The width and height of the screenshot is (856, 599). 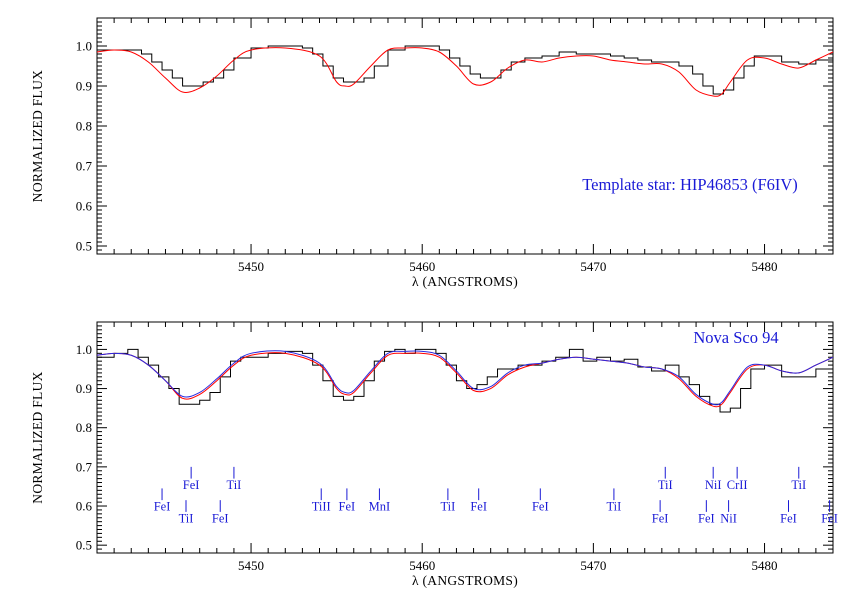 What do you see at coordinates (380, 507) in the screenshot?
I see `line-id-label: MnI` at bounding box center [380, 507].